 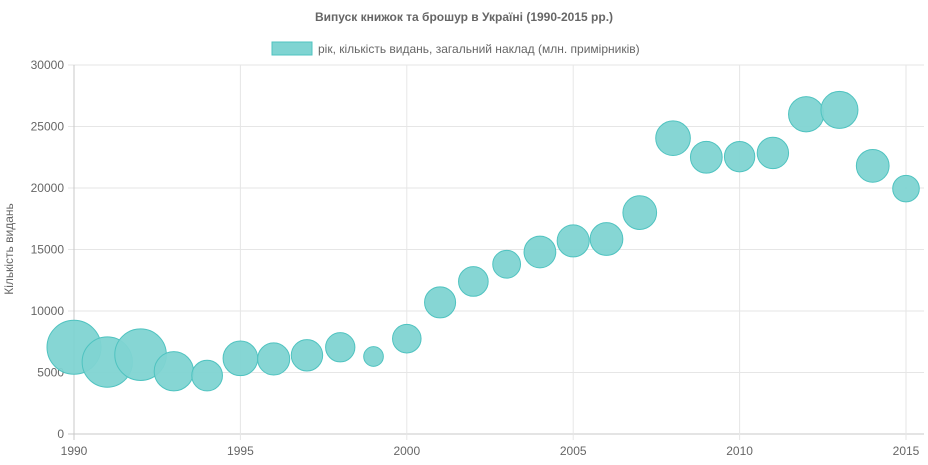 What do you see at coordinates (507, 264) in the screenshot?
I see `bubble-2003` at bounding box center [507, 264].